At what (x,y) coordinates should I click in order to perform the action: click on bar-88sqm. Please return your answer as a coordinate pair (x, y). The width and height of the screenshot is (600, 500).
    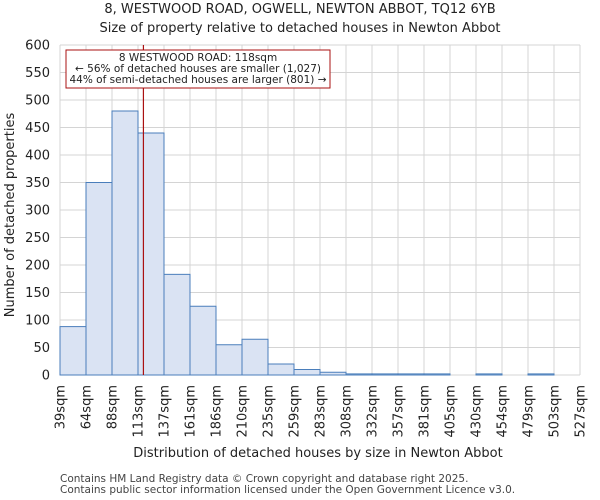
    Looking at the image, I should click on (125, 243).